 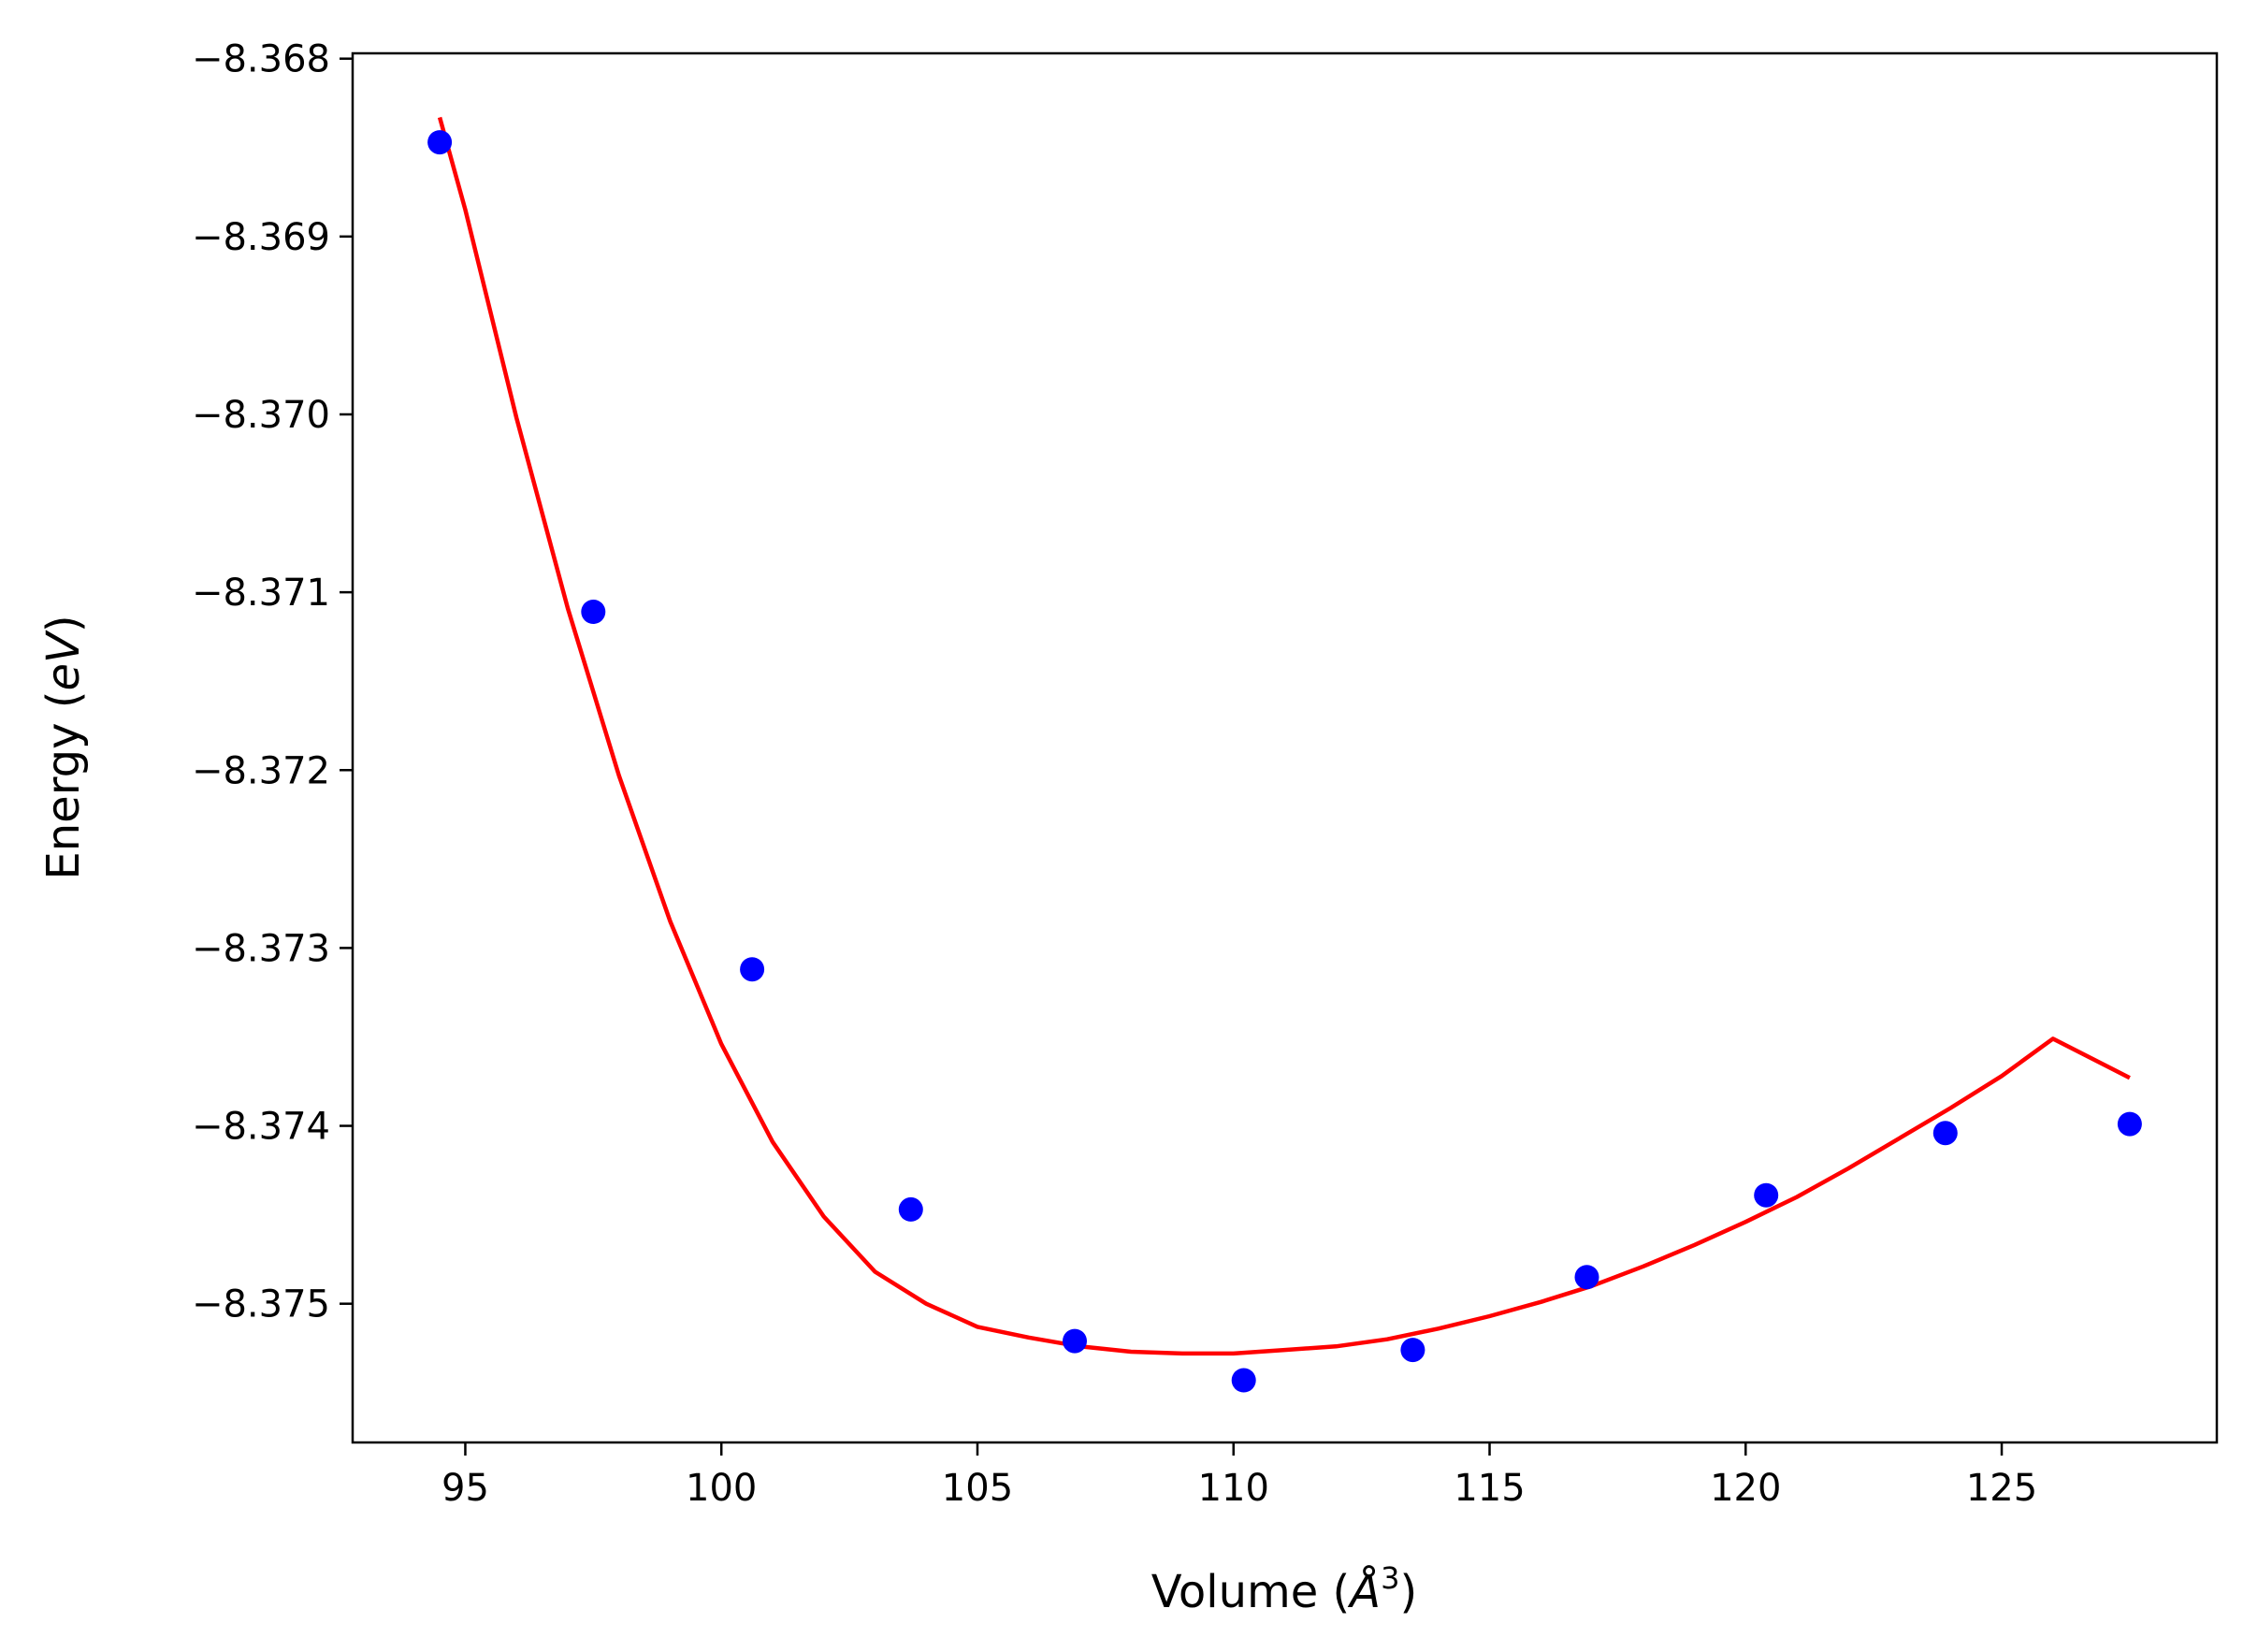 I want to click on x-axis-ticks: 95 100 105 110 115 120 125, so click(x=1239, y=1476).